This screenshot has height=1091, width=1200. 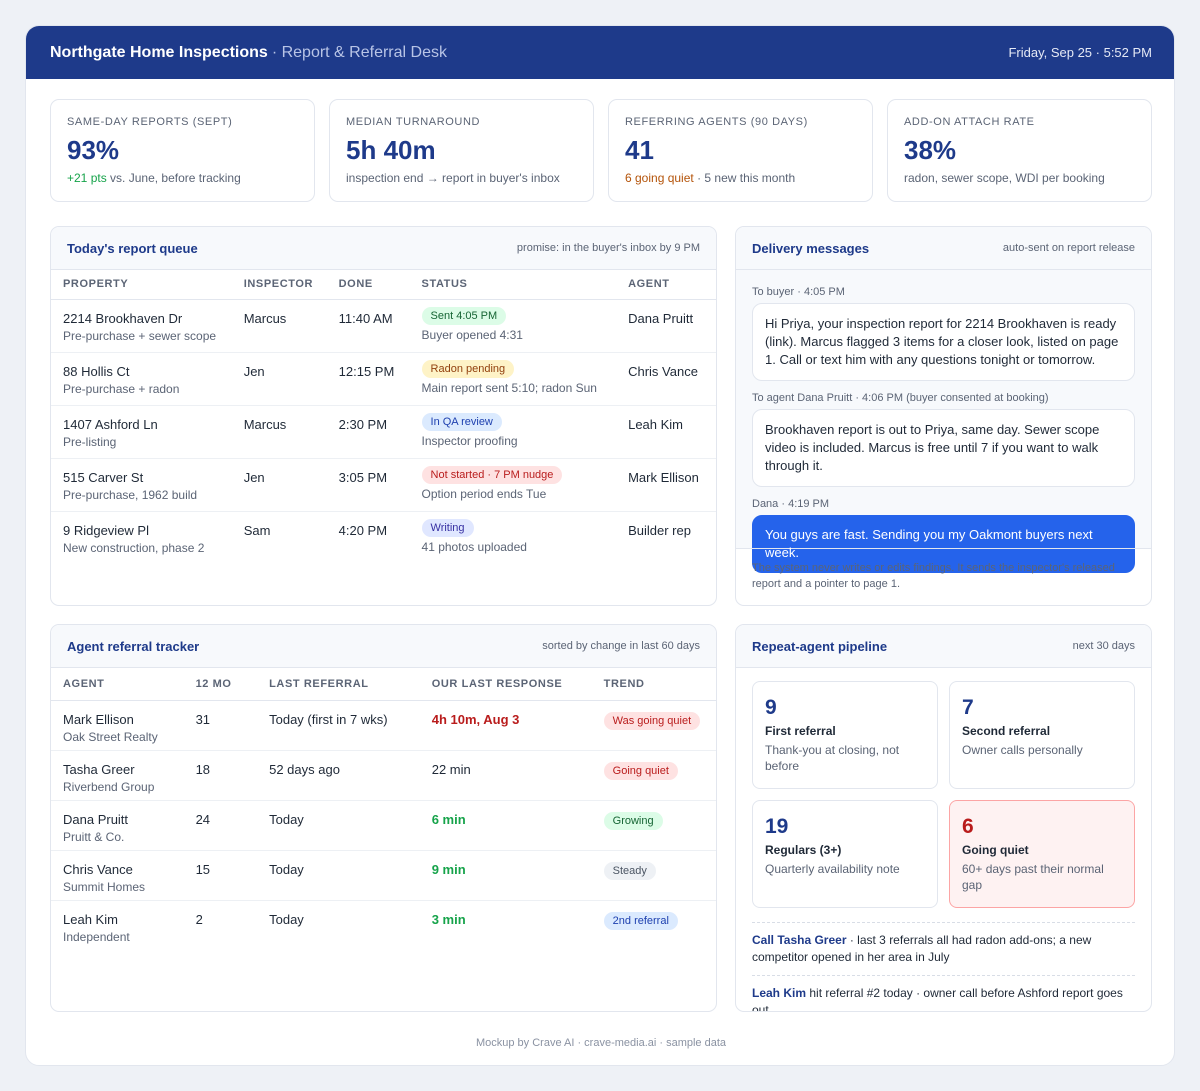 I want to click on agent-name: Chris Vance, so click(x=98, y=869).